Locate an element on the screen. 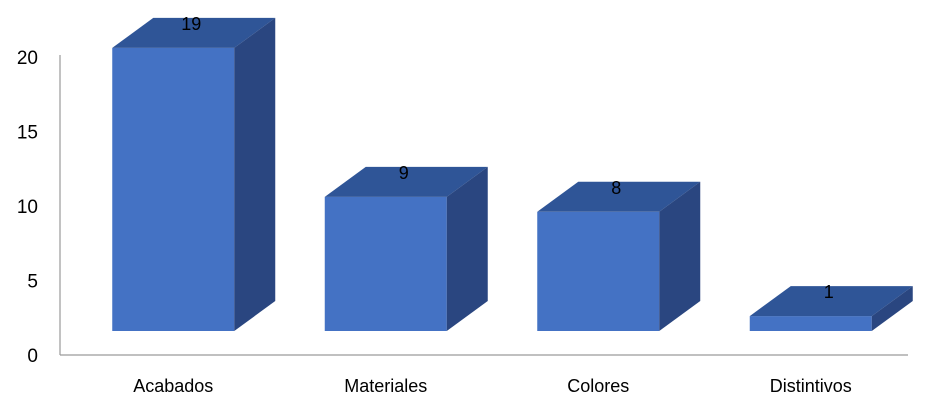  x-axis-labels: Acabados Materiales Colores Distintivos is located at coordinates (492, 385).